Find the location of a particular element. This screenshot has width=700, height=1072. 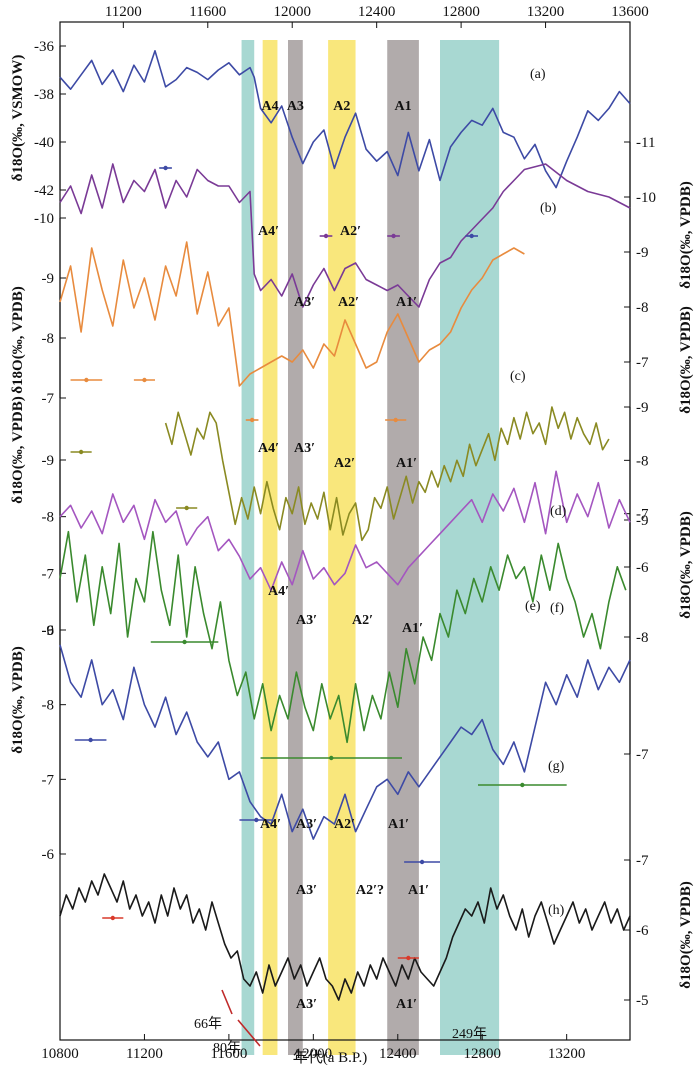

y-title-g: δ18O(‰, VPDB) is located at coordinates (18, 700).